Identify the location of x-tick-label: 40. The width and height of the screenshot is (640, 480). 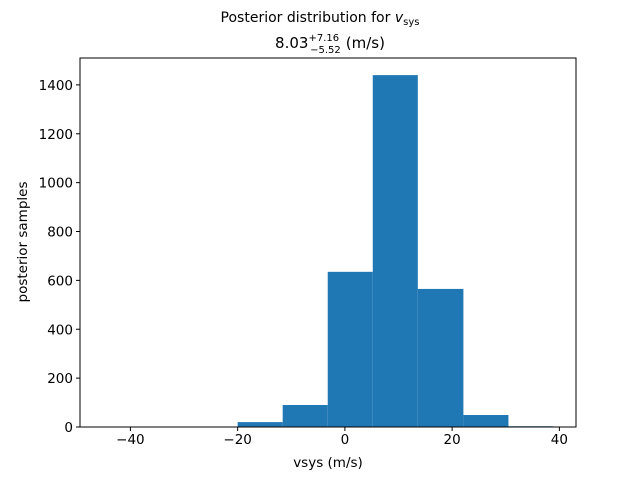
(559, 440).